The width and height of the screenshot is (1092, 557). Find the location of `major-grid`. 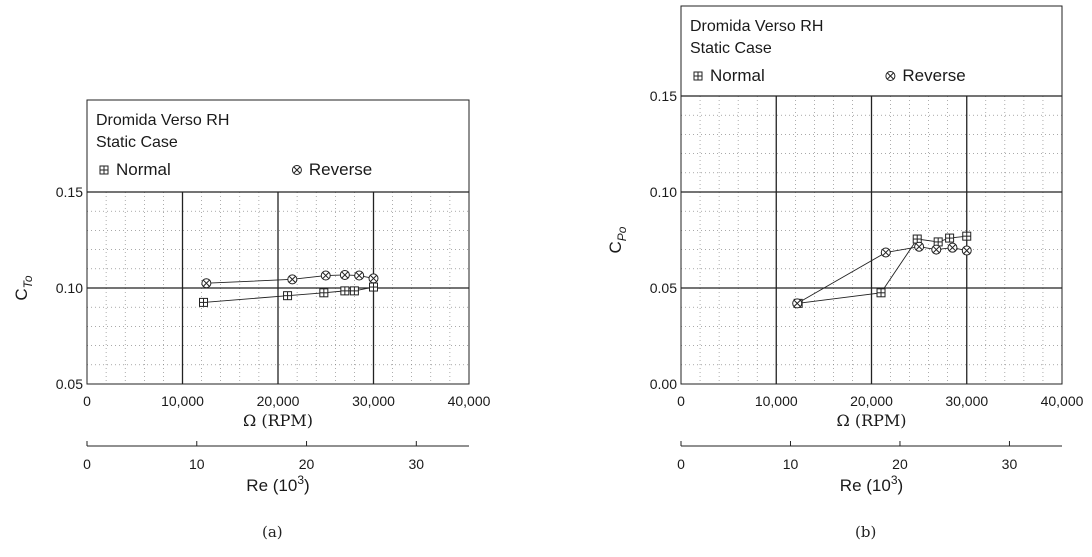

major-grid is located at coordinates (278, 288).